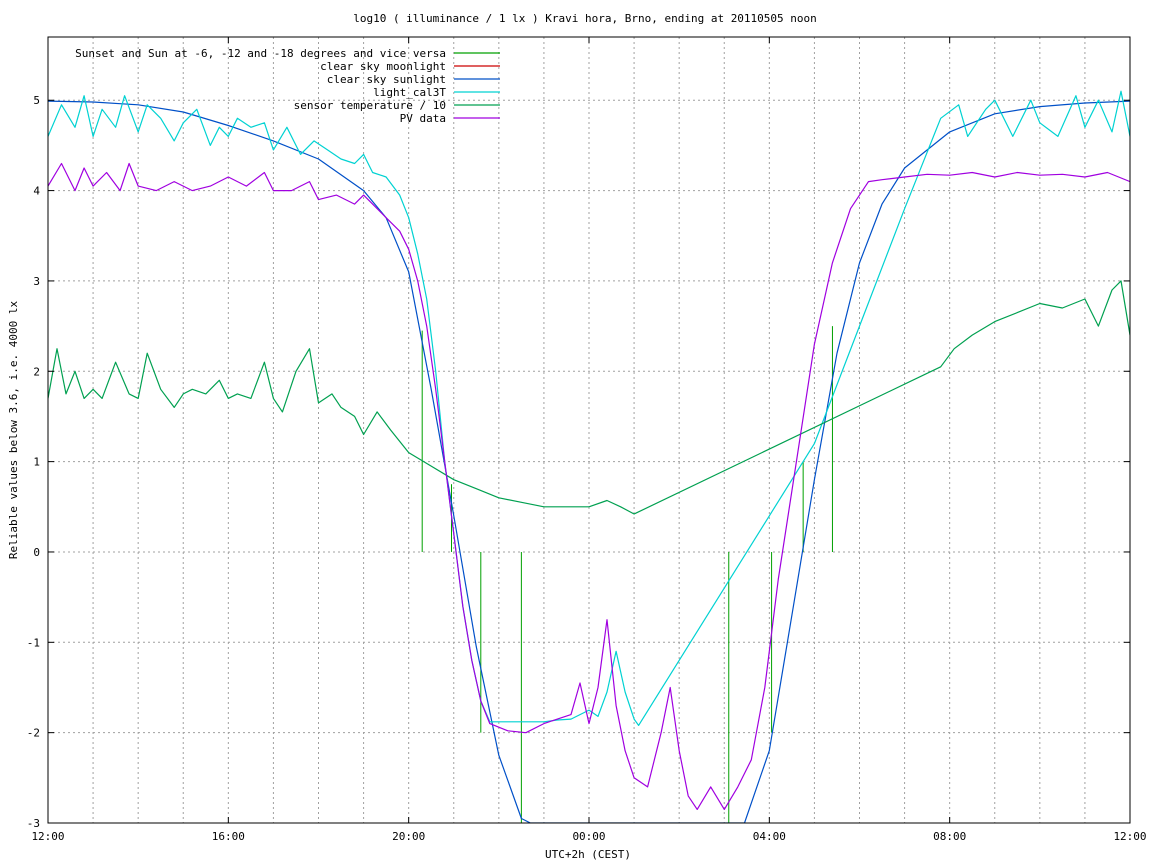 This screenshot has height=868, width=1151. I want to click on legend-label: clear sky sunlight, so click(386, 79).